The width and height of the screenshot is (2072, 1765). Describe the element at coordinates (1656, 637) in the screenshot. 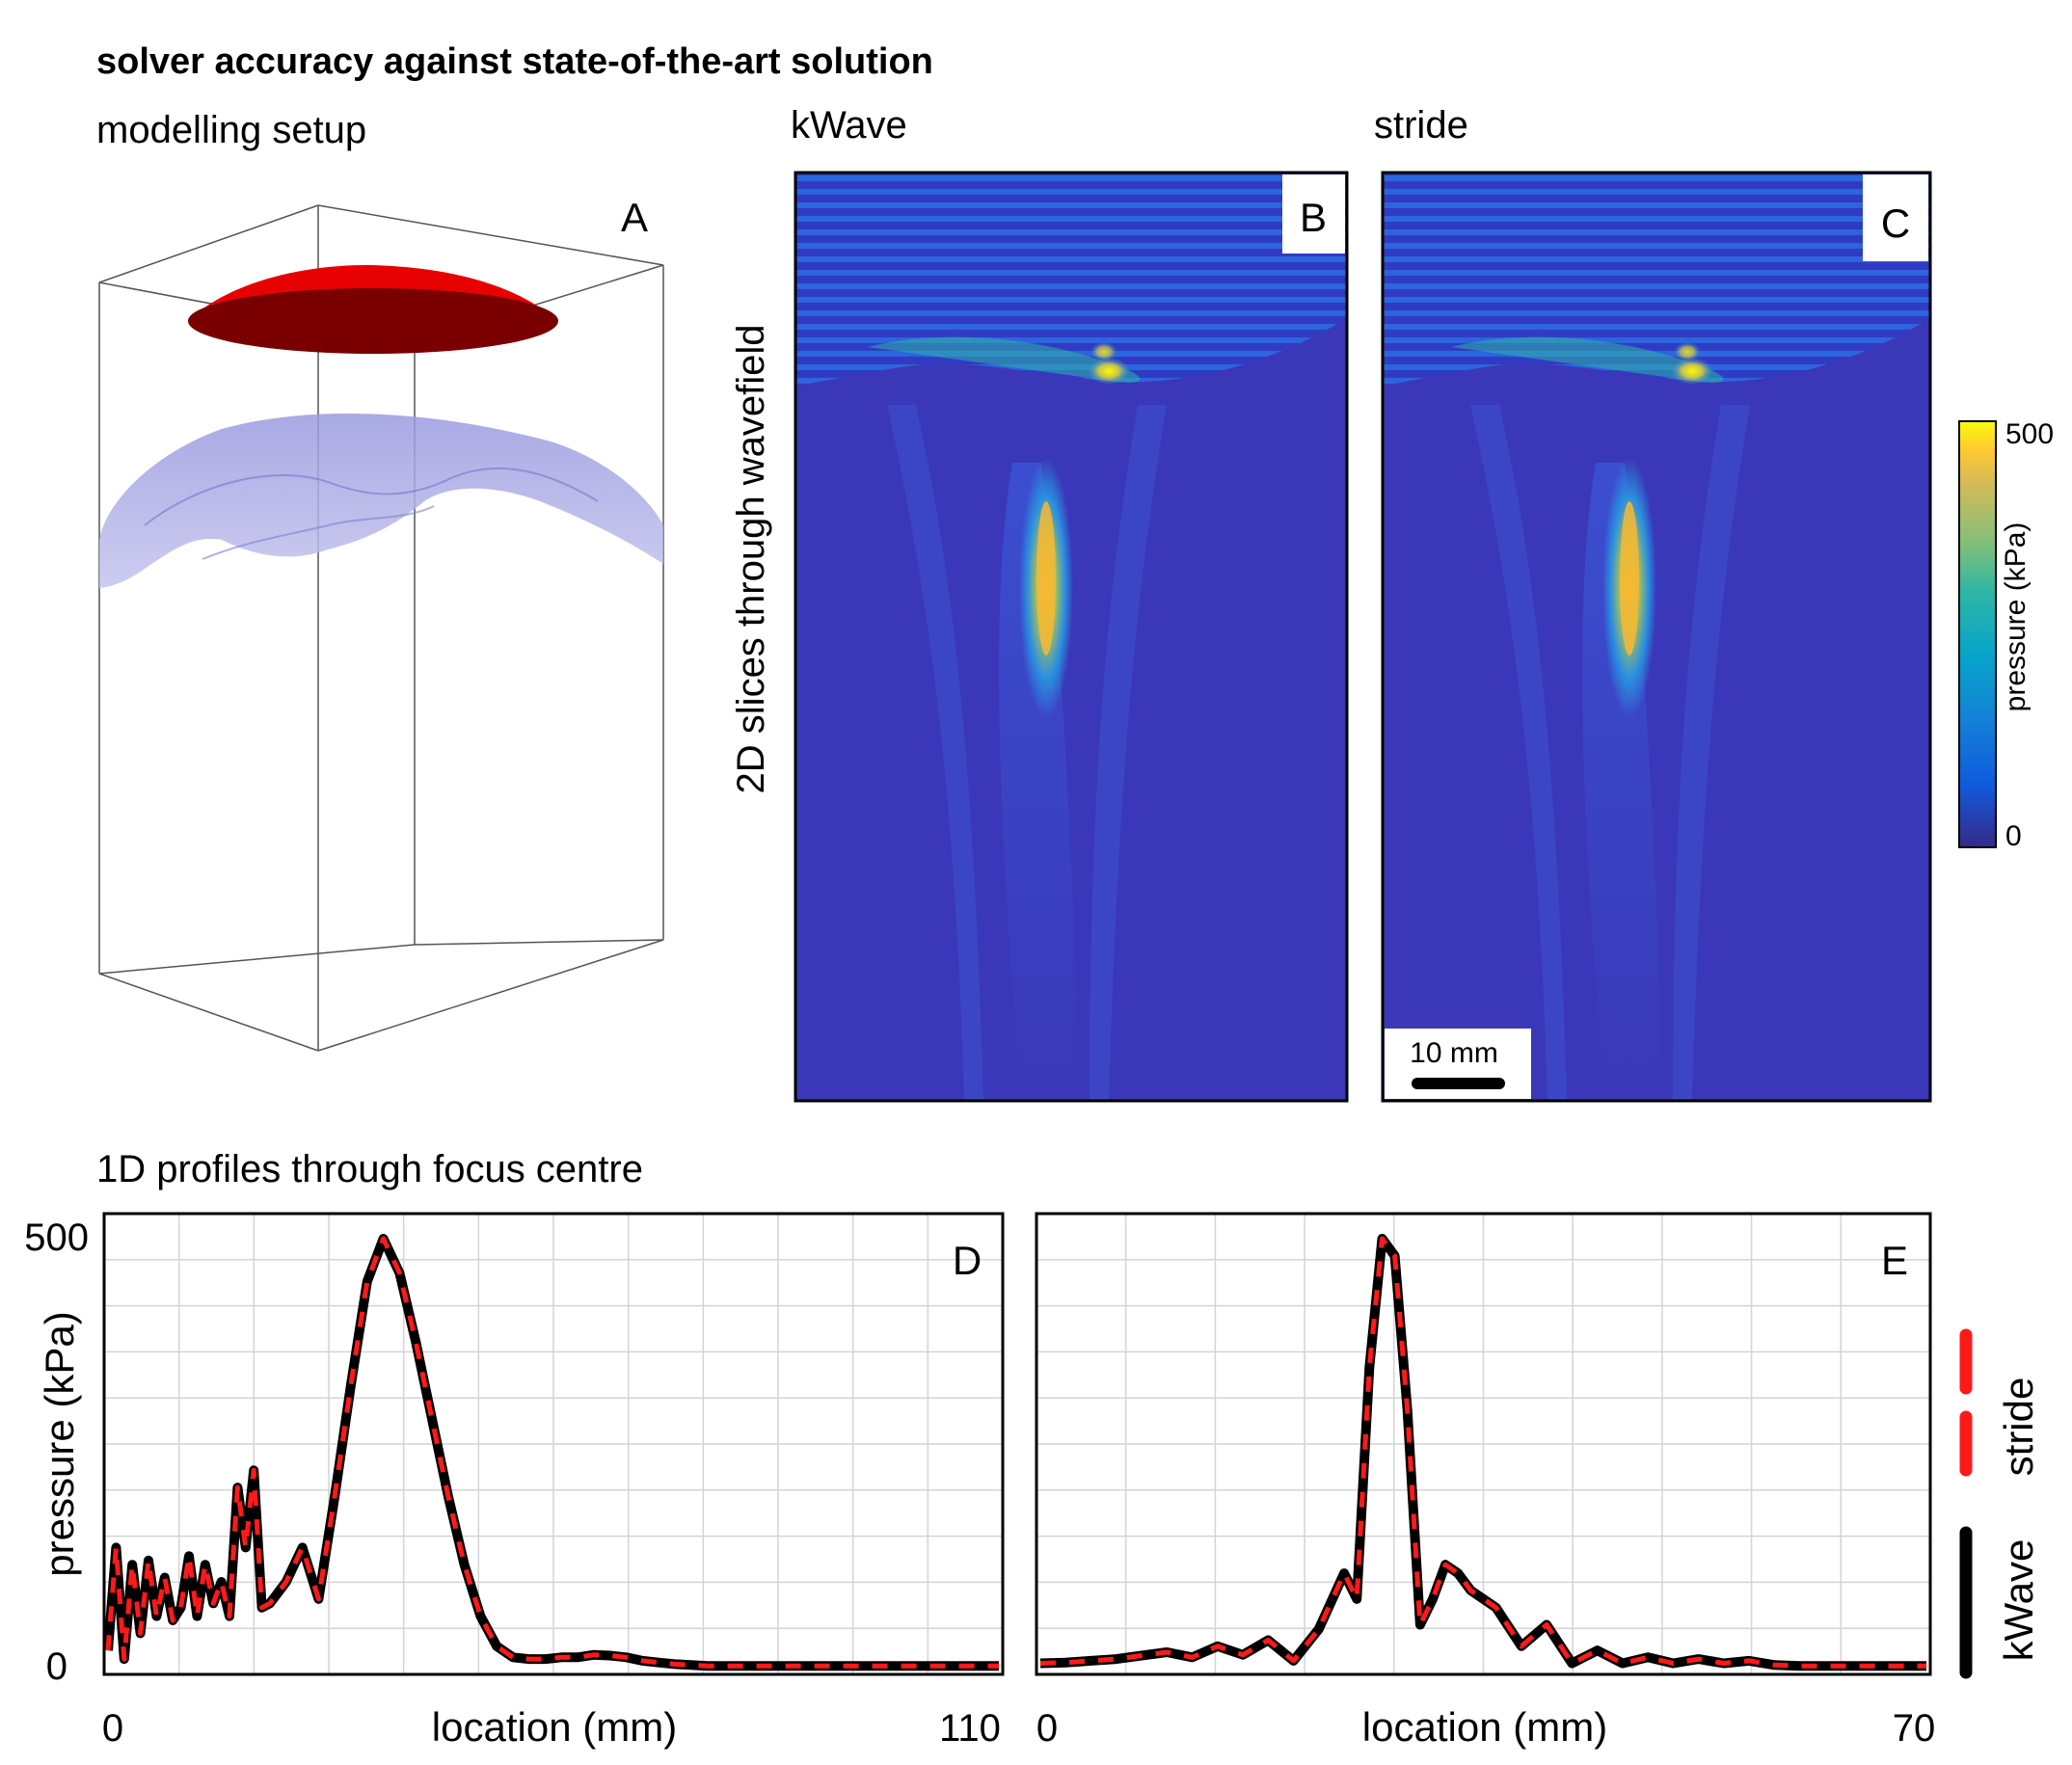

I see `panel-c-stride-slice: C 10 mm` at that location.